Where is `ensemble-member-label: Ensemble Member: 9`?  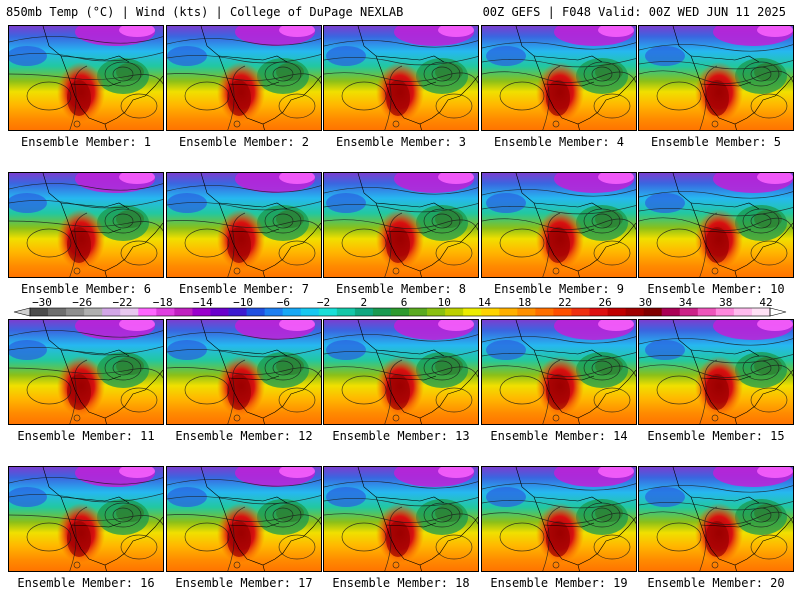
ensemble-member-label: Ensemble Member: 9 is located at coordinates (559, 289).